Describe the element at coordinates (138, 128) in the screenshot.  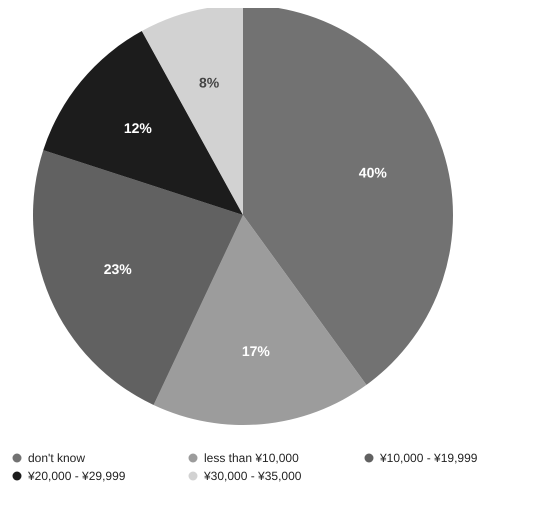
I see `data-label: 12%` at that location.